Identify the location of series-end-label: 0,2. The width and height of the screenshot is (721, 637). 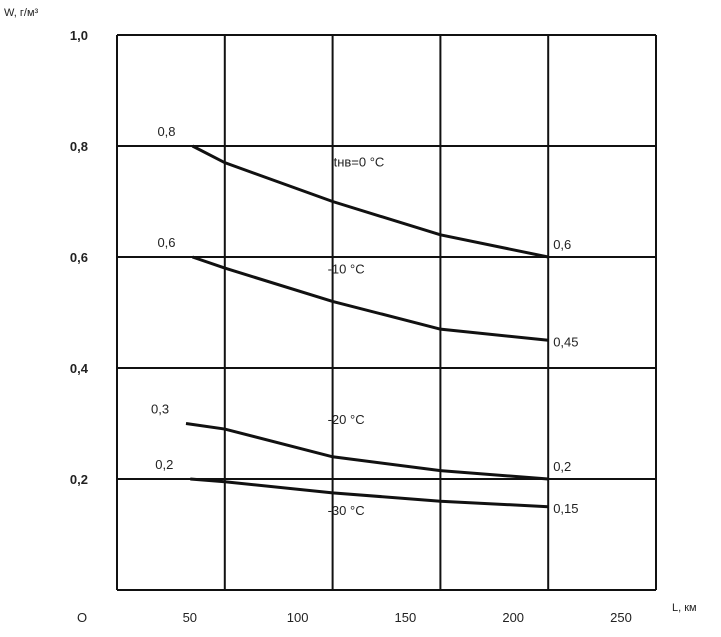
(562, 466).